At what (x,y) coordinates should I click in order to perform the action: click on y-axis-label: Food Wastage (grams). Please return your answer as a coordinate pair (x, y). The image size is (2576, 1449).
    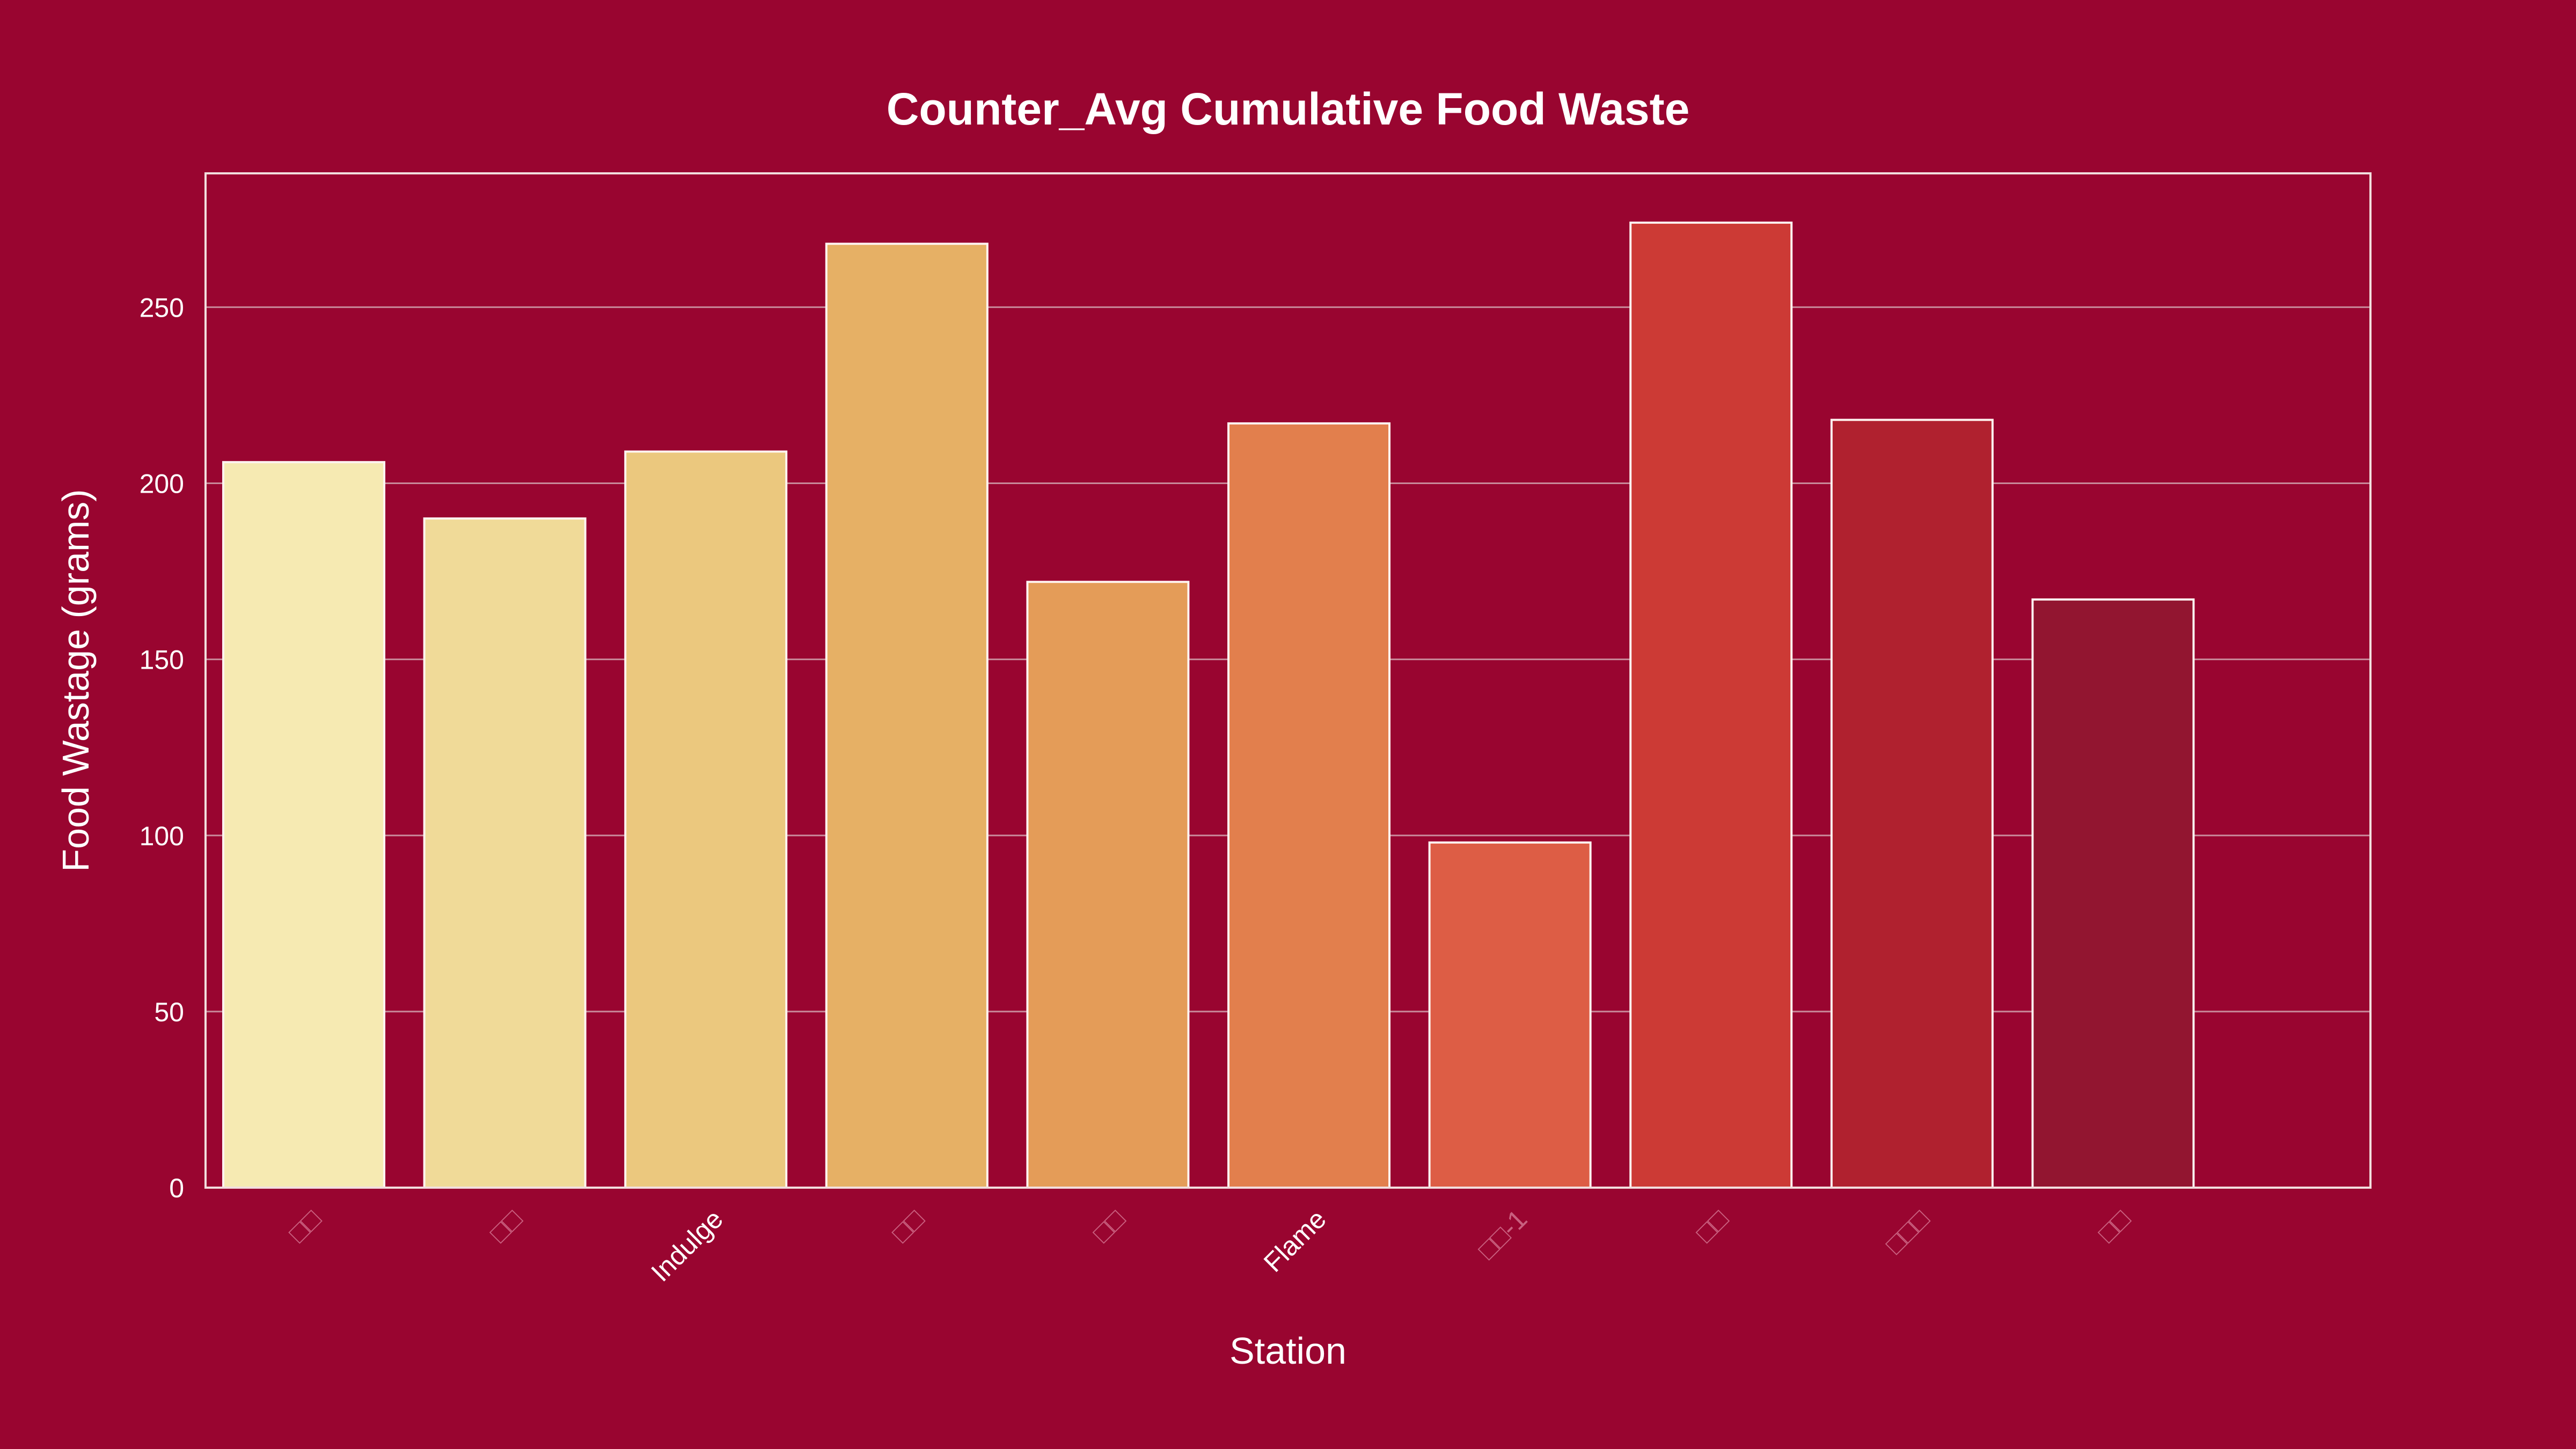
    Looking at the image, I should click on (76, 680).